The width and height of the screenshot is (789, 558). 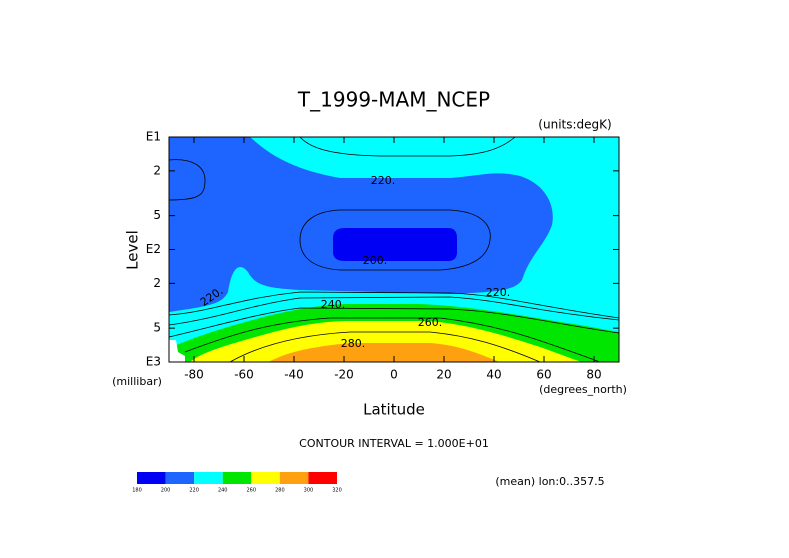 I want to click on colorbar-label: 300, so click(x=309, y=491).